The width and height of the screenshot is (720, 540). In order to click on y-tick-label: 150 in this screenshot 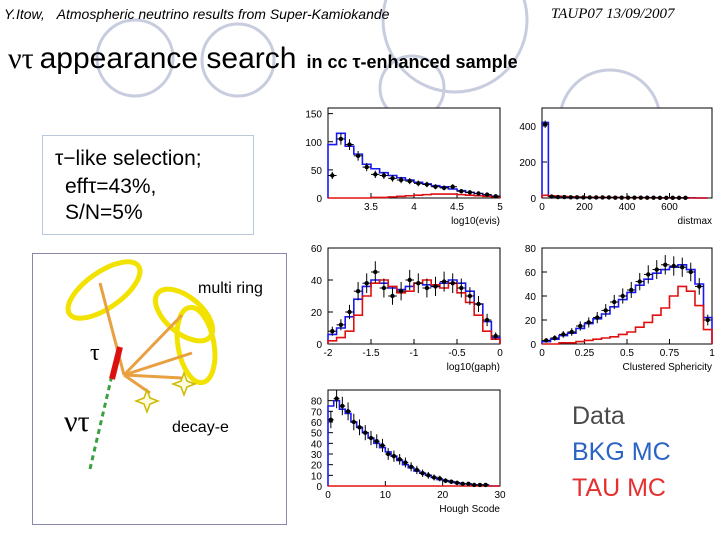, I will do `click(313, 115)`.